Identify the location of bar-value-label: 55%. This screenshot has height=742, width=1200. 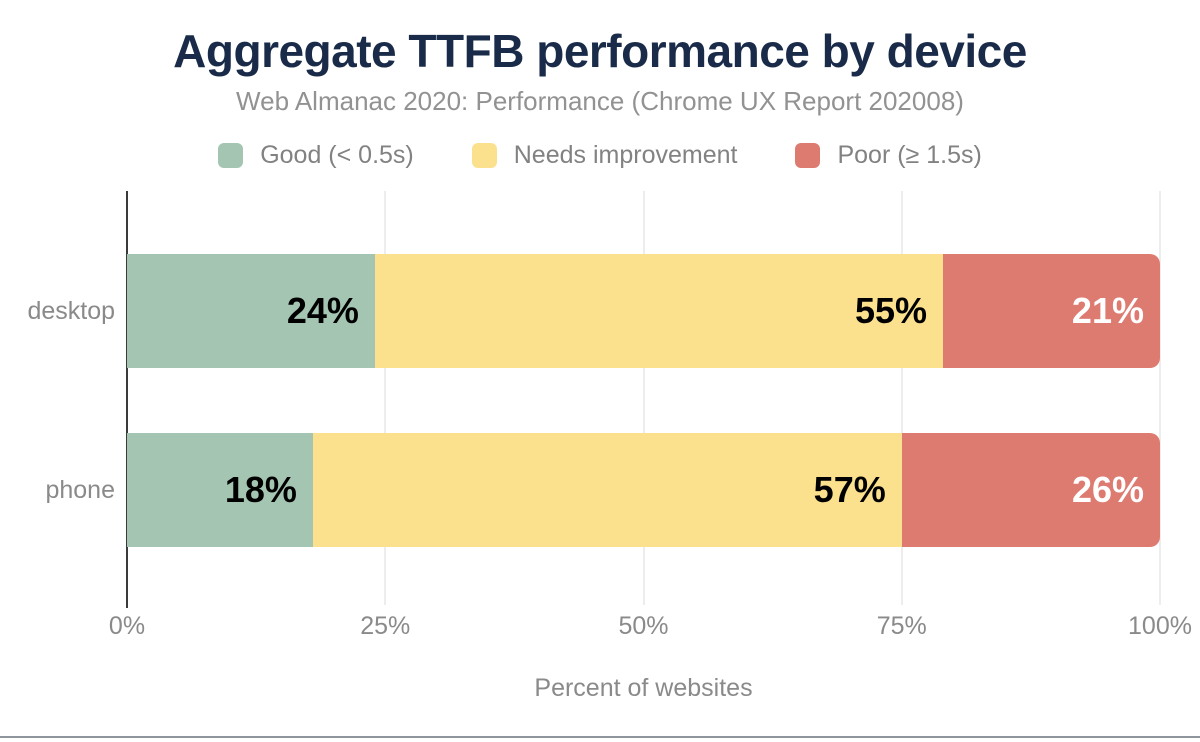
(891, 310).